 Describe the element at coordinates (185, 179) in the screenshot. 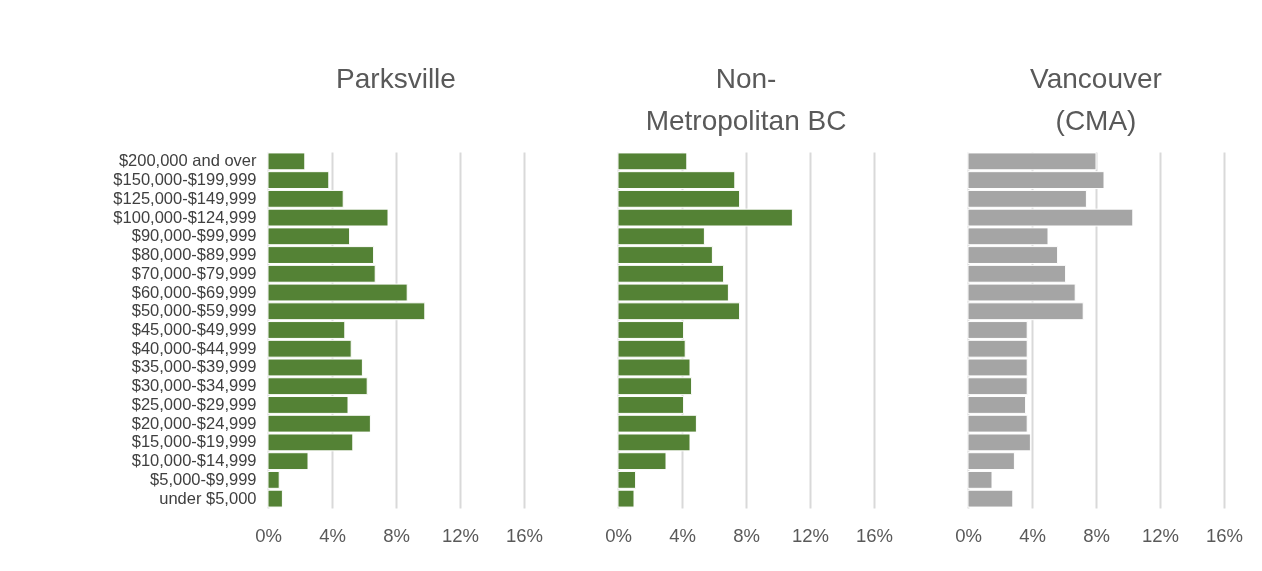

I see `y-tick-label: $150,000-$199,999` at that location.